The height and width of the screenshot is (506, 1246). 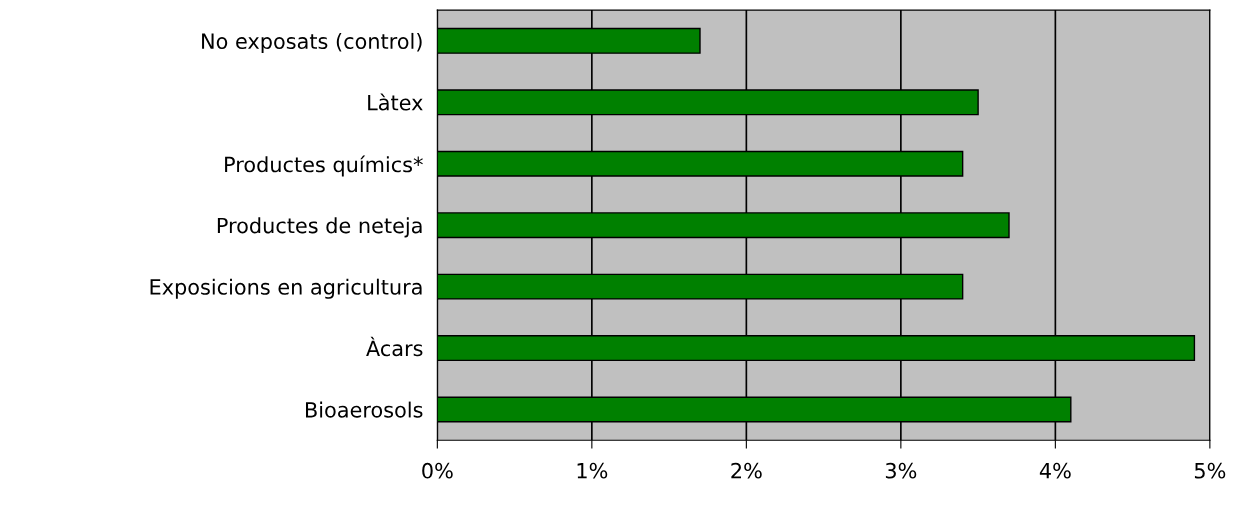 What do you see at coordinates (312, 43) in the screenshot?
I see `y-tick-label: No exposats (control)` at bounding box center [312, 43].